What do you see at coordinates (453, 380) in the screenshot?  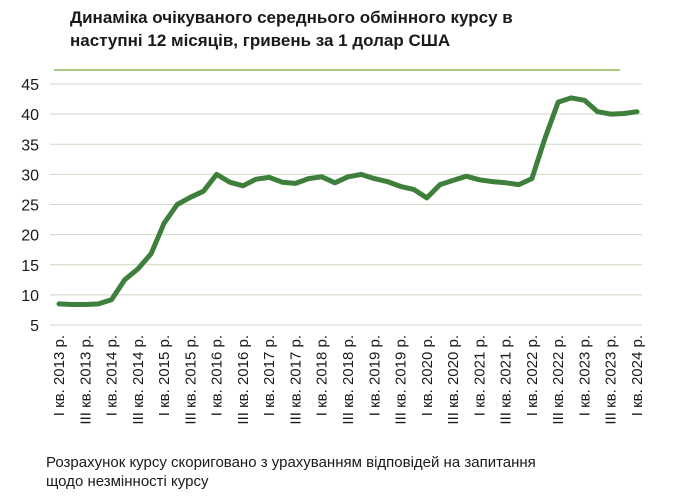 I see `x-tick-label: III кв. 2020 р.` at bounding box center [453, 380].